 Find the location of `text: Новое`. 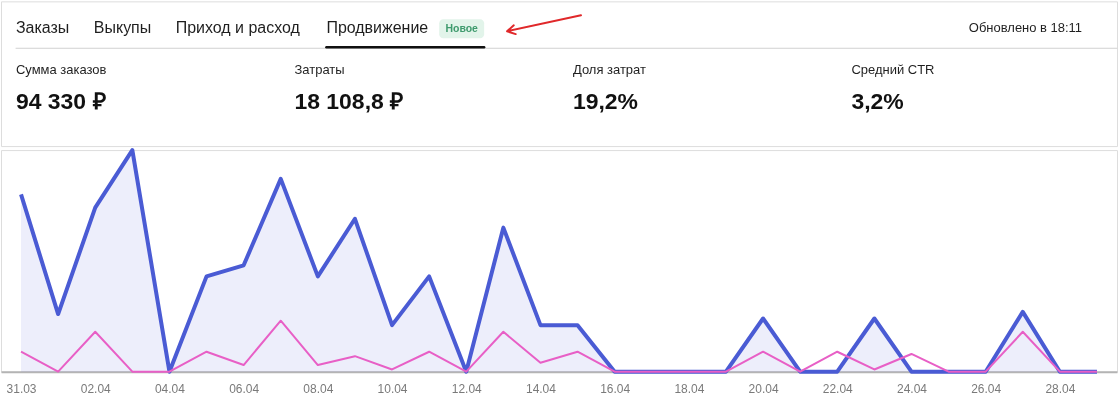

text: Новое is located at coordinates (462, 28).